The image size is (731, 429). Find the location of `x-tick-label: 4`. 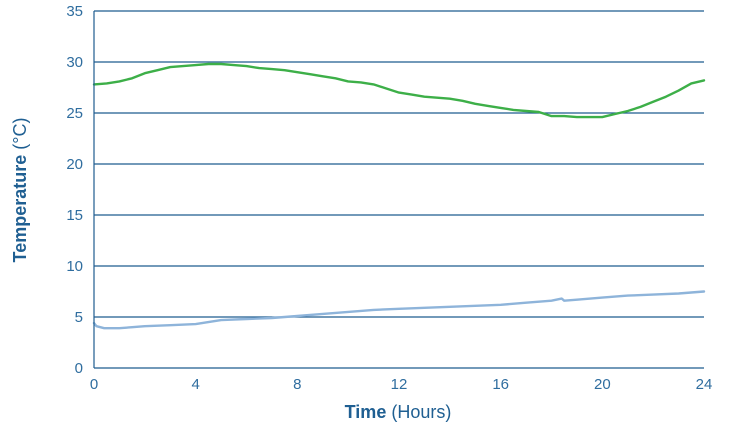

x-tick-label: 4 is located at coordinates (195, 384).